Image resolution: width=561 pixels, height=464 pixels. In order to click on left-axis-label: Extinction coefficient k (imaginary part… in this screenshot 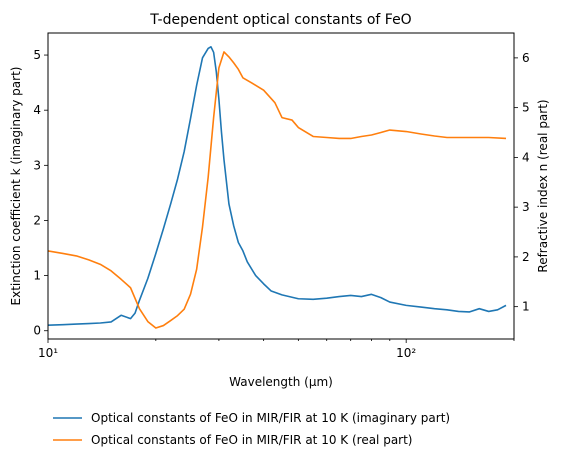, I will do `click(16, 186)`.